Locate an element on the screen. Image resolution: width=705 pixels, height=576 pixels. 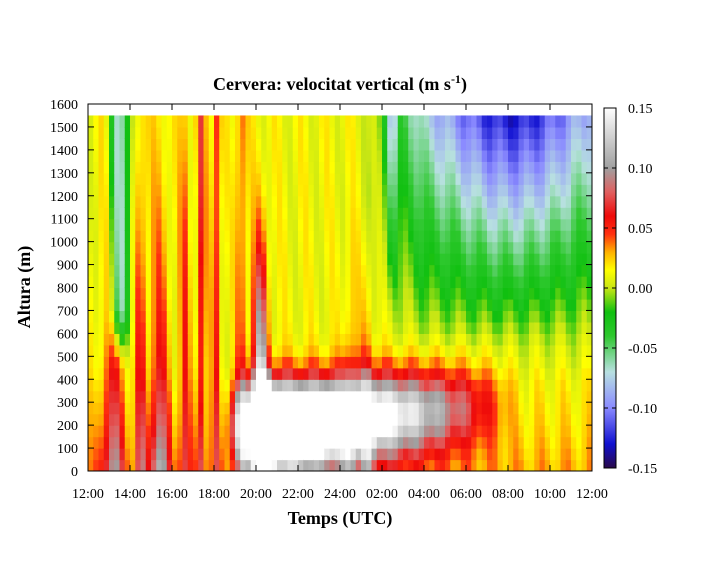
x-tick-label: 14:00 is located at coordinates (130, 494).